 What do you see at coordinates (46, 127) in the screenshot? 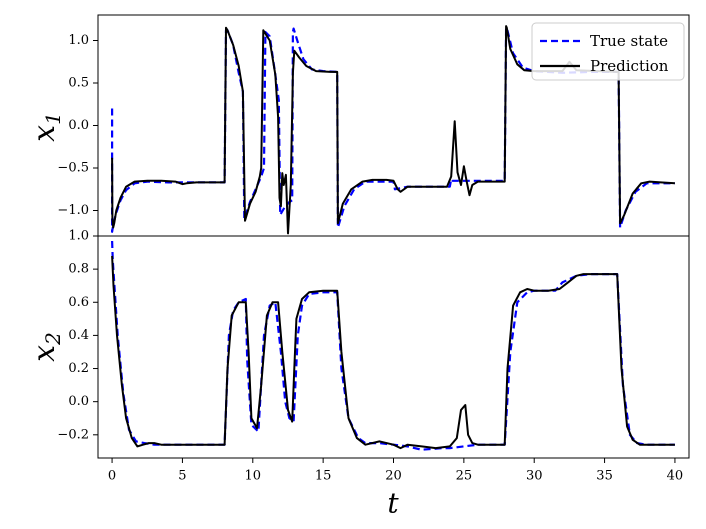
I see `top-y-axis-label: x1` at bounding box center [46, 127].